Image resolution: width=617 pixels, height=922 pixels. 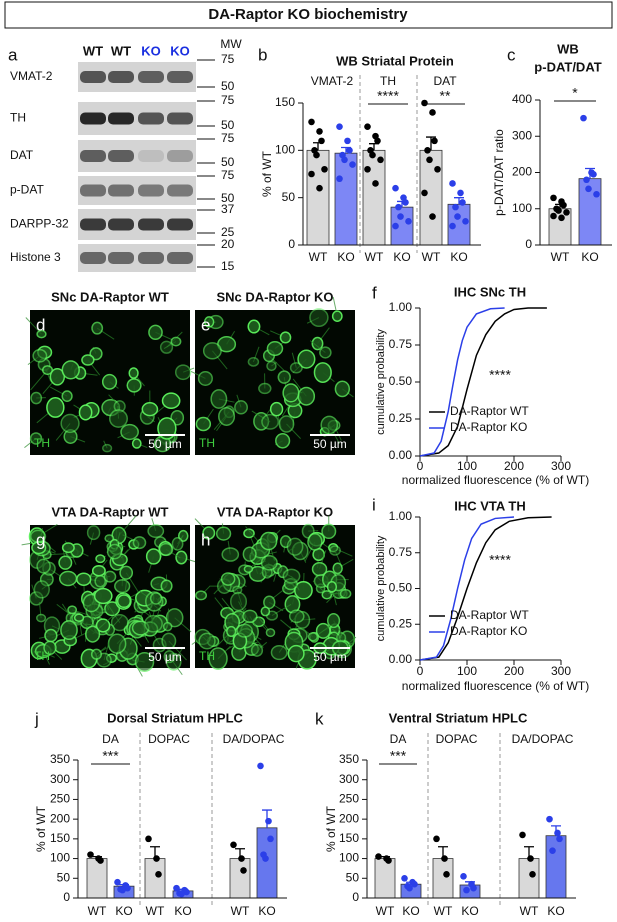 I want to click on panel-letter: i, so click(x=374, y=504).